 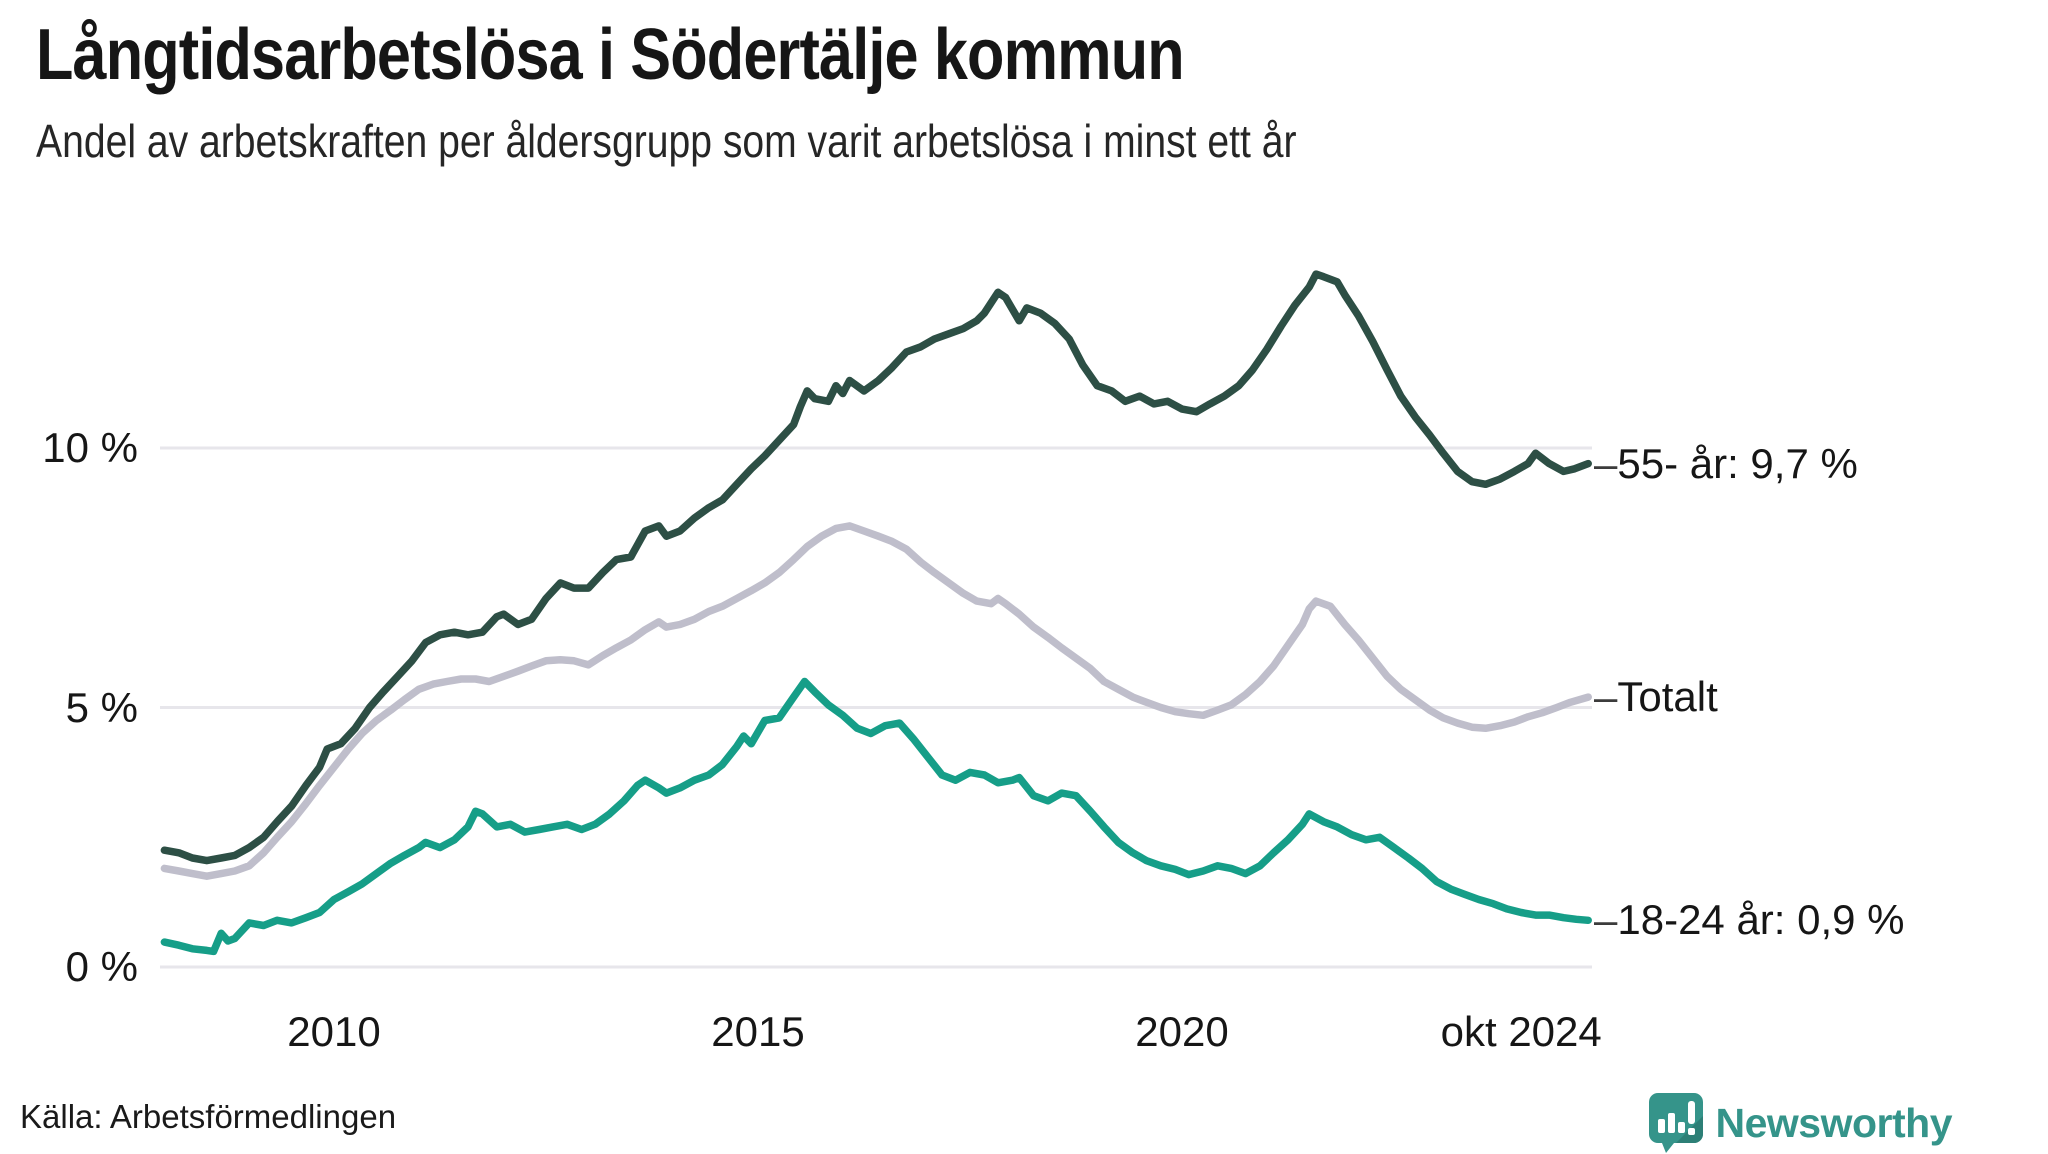 What do you see at coordinates (1834, 1122) in the screenshot?
I see `brand-name: Newsworthy` at bounding box center [1834, 1122].